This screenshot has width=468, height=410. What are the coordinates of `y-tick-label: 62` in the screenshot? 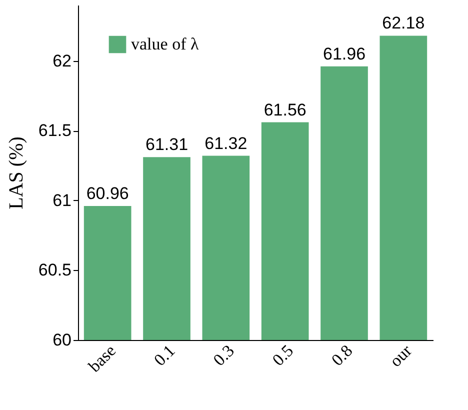 It's located at (62, 60).